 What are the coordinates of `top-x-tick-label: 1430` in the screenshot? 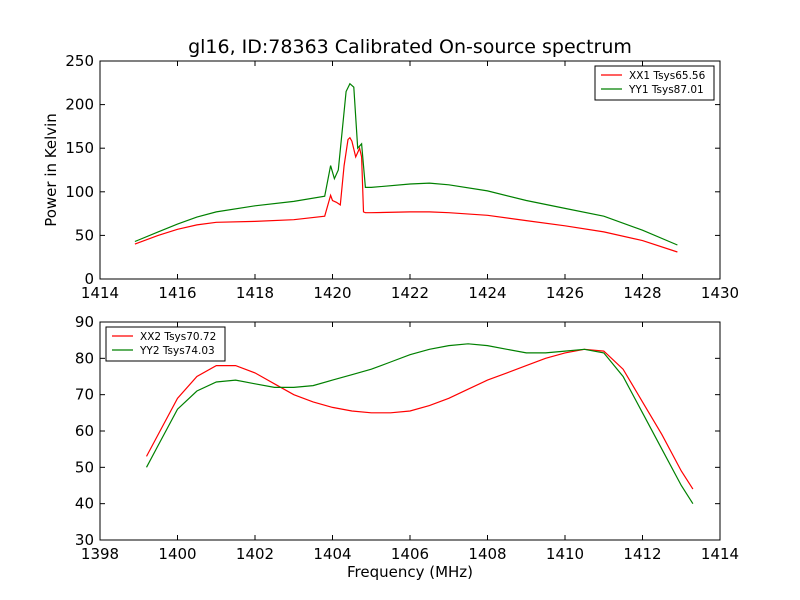 It's located at (720, 293).